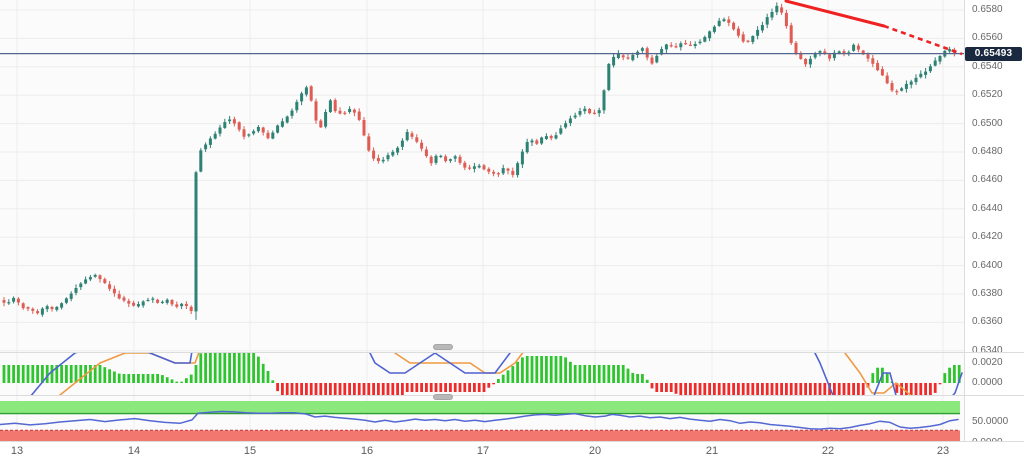  I want to click on axis-tick-label: 0.6440, so click(987, 208).